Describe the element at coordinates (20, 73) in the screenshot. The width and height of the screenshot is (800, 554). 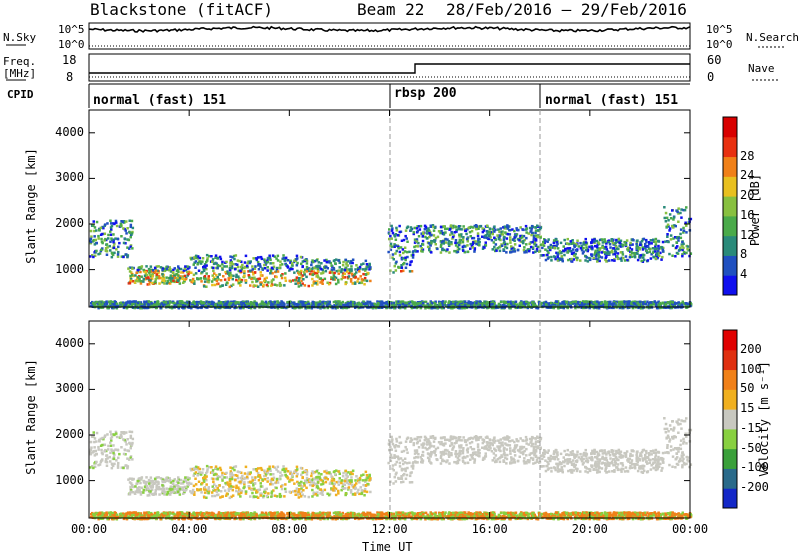
I see `freq-unit-label: [MHz]` at that location.